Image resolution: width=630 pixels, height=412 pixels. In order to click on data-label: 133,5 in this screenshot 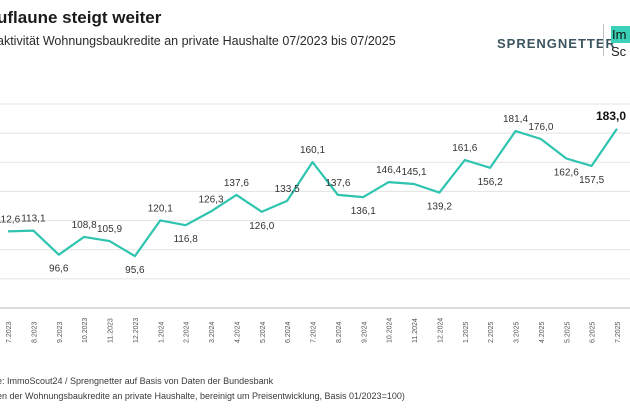, I will do `click(287, 189)`.